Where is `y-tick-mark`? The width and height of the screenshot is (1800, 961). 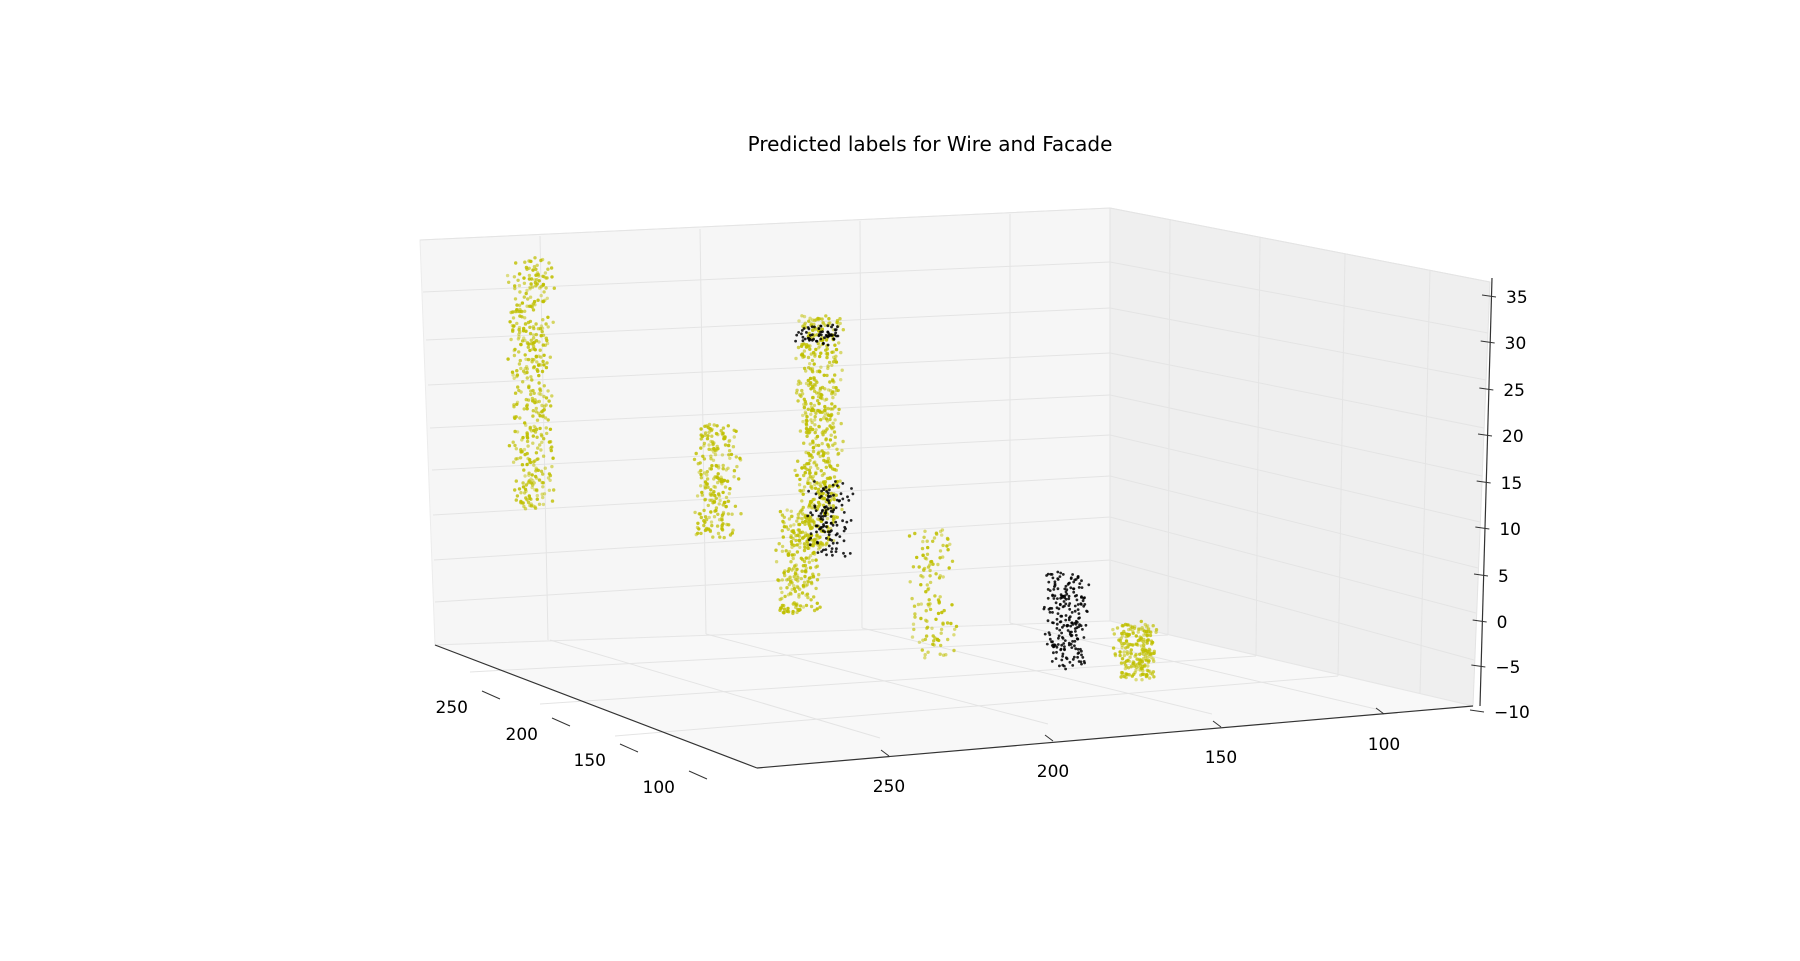
y-tick-mark is located at coordinates (1049, 738).